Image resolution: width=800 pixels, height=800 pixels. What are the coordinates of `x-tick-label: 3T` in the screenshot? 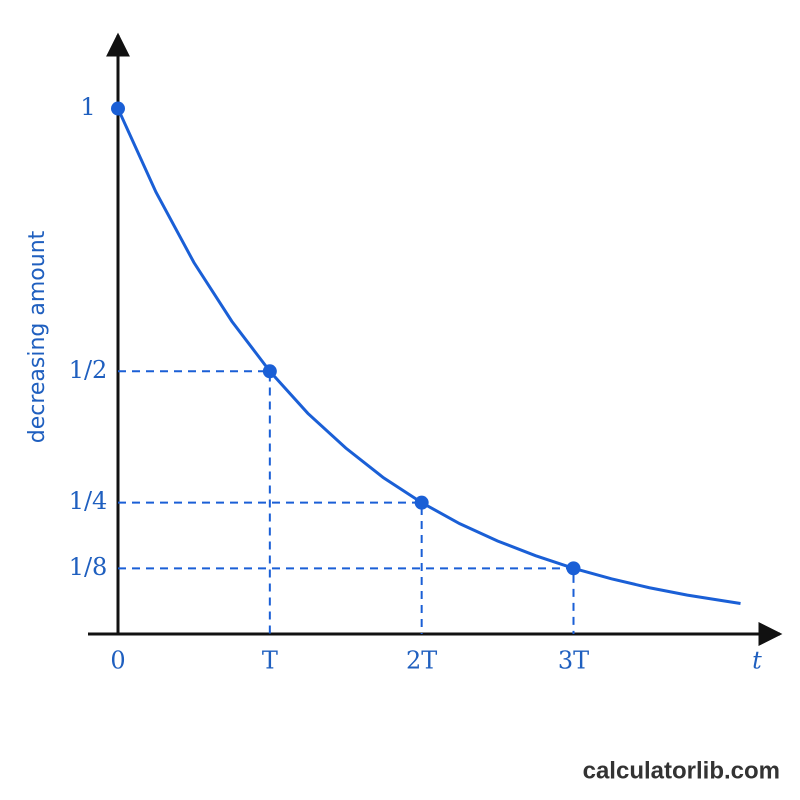 It's located at (573, 661).